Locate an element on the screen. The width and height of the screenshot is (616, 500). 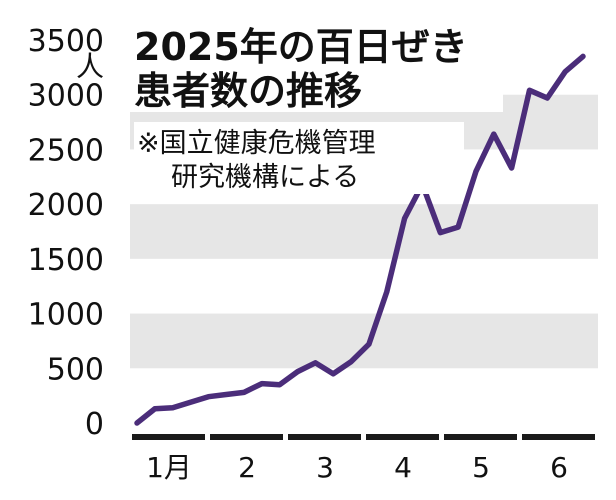
source-background is located at coordinates (299, 158).